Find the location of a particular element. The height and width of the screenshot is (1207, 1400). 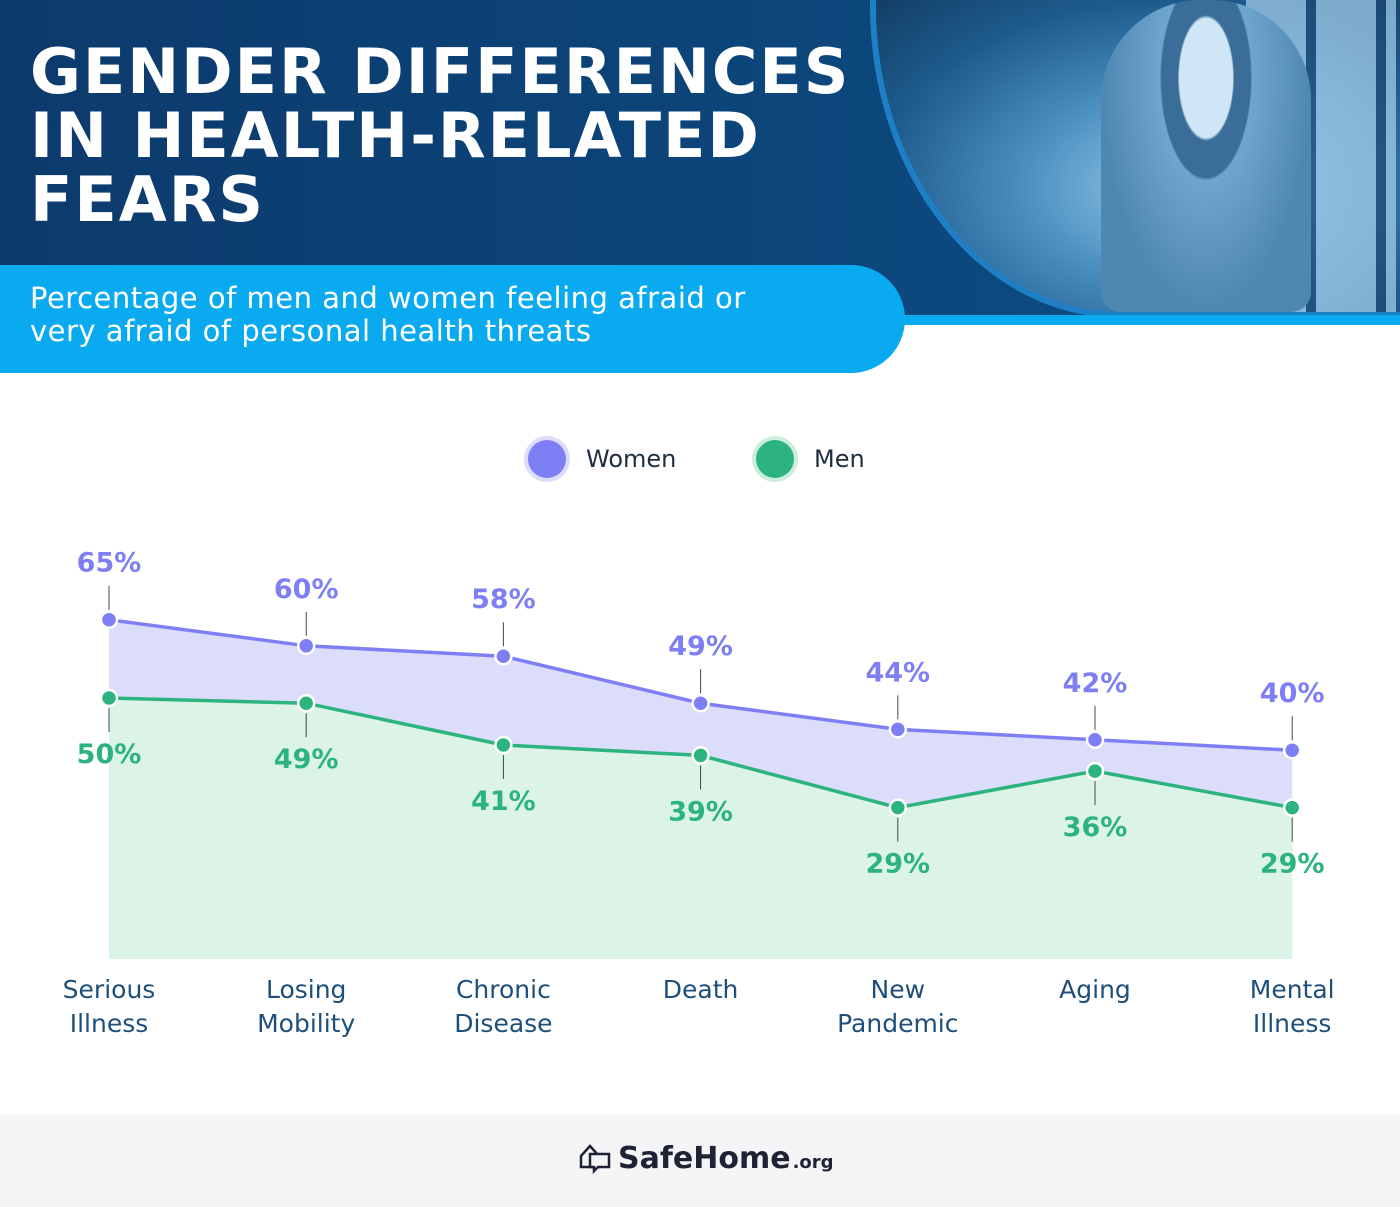

legend-men-label: Men is located at coordinates (839, 459).